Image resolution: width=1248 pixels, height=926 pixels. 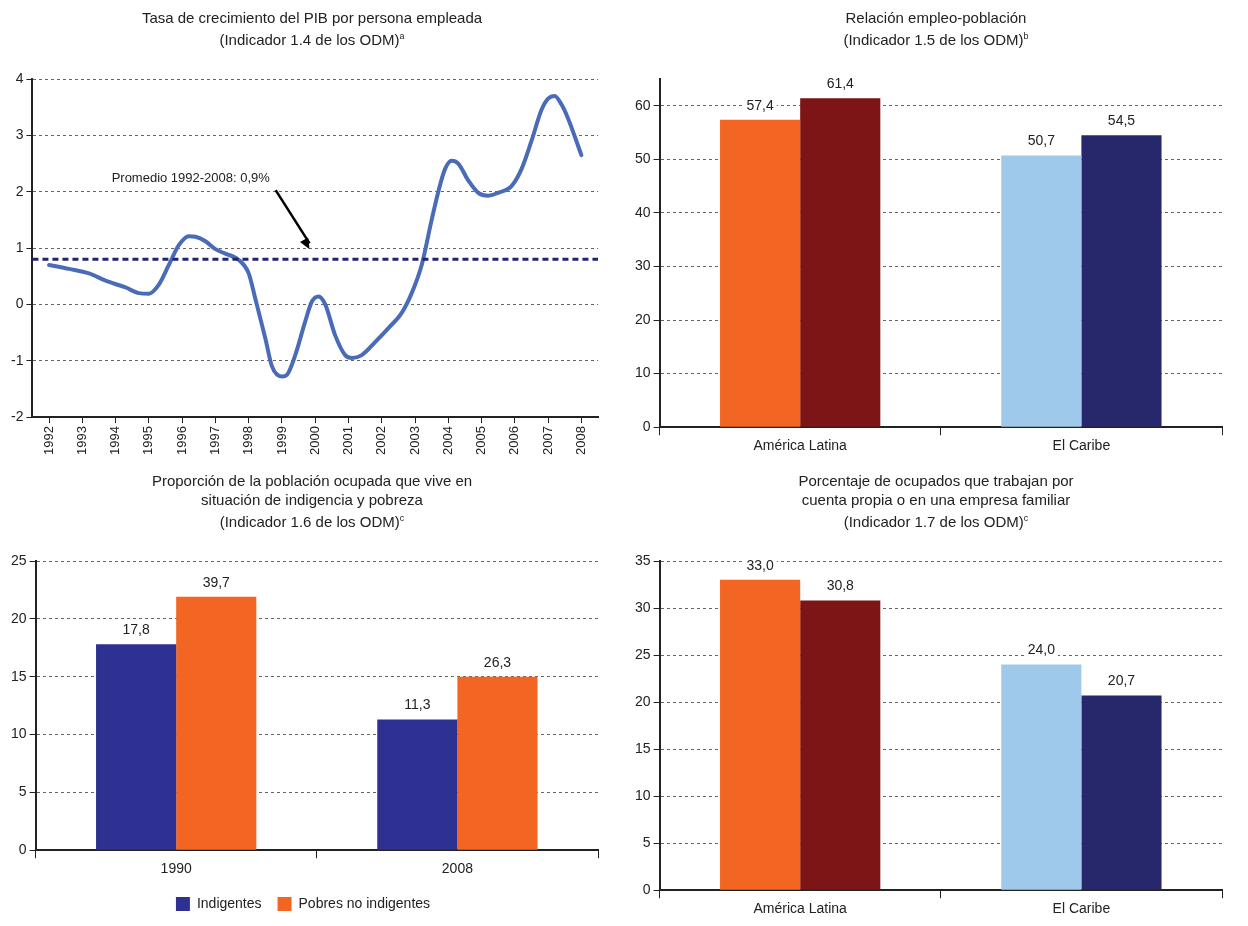 What do you see at coordinates (760, 104) in the screenshot?
I see `data-label: 57,4` at bounding box center [760, 104].